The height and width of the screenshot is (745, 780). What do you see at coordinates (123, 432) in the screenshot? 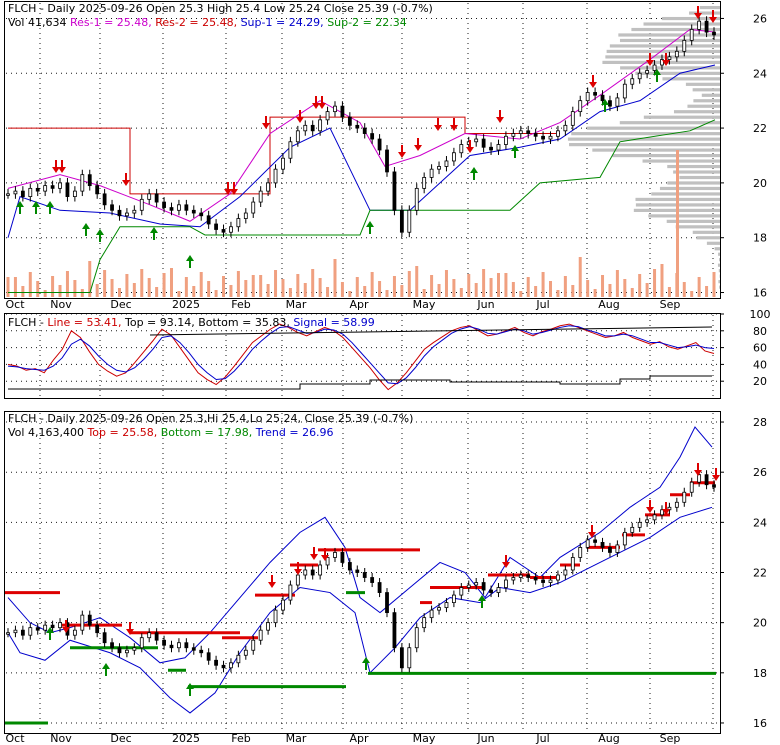
I see `header-item: Top = 25.58,` at bounding box center [123, 432].